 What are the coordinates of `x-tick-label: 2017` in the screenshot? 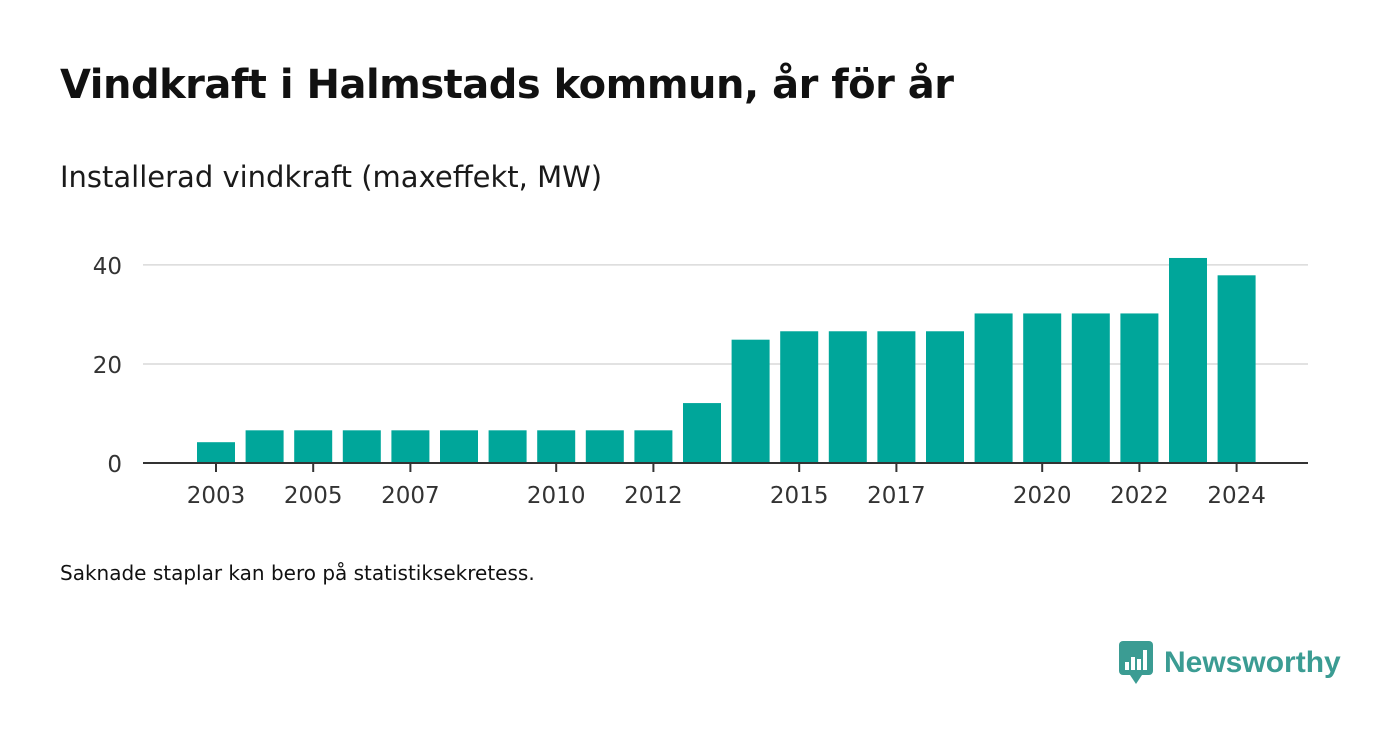 It's located at (896, 496).